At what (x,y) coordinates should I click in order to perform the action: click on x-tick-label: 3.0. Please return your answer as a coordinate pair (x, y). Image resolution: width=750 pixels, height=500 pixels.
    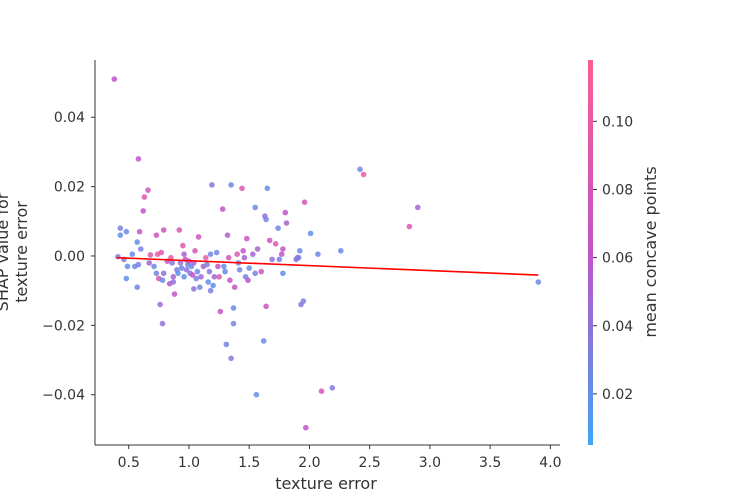
    Looking at the image, I should click on (430, 463).